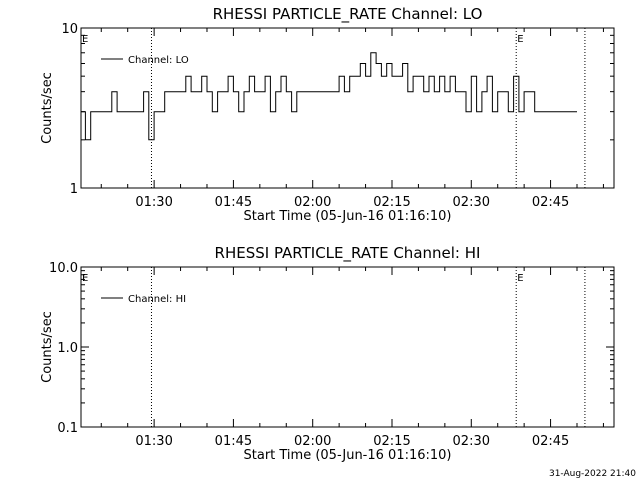 This screenshot has height=484, width=640. I want to click on timestamp-stamp: 31-Aug-2022 21:40, so click(592, 474).